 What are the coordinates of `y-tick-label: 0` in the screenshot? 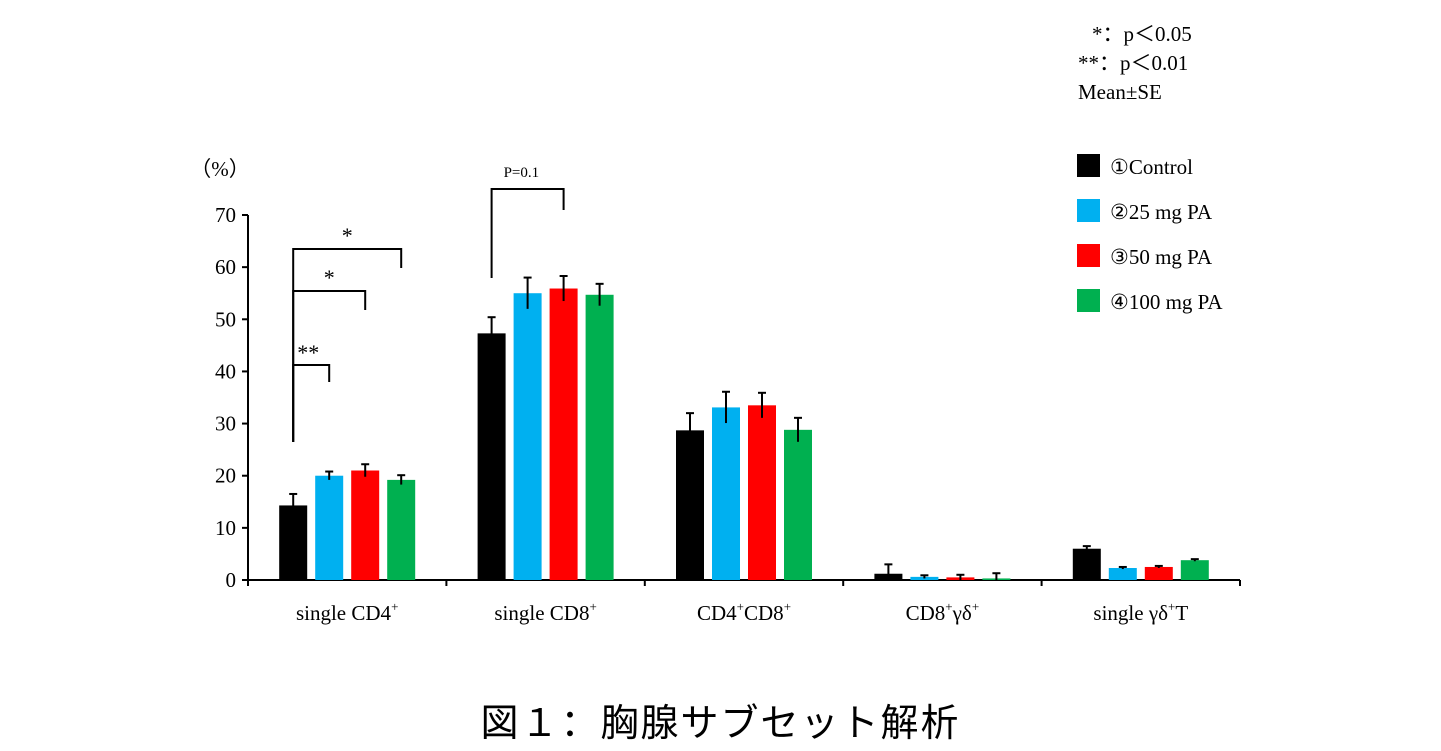 It's located at (231, 580).